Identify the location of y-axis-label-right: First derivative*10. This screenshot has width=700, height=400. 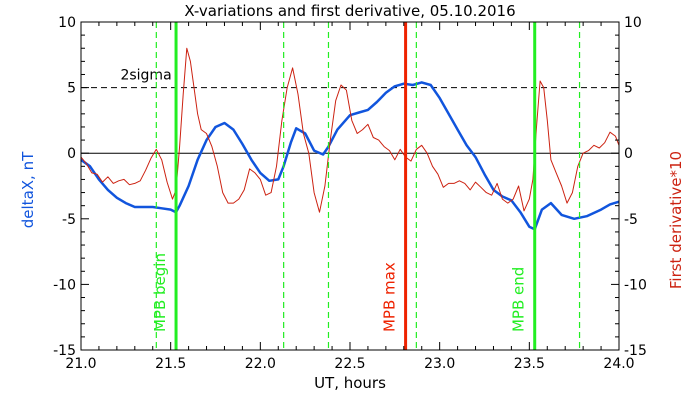
(676, 220).